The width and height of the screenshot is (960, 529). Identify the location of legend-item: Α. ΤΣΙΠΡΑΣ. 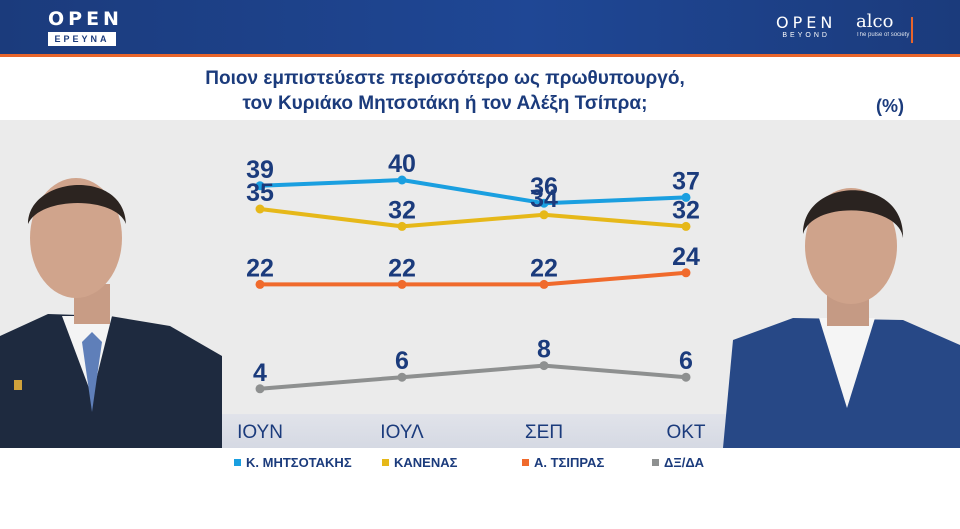
(563, 462).